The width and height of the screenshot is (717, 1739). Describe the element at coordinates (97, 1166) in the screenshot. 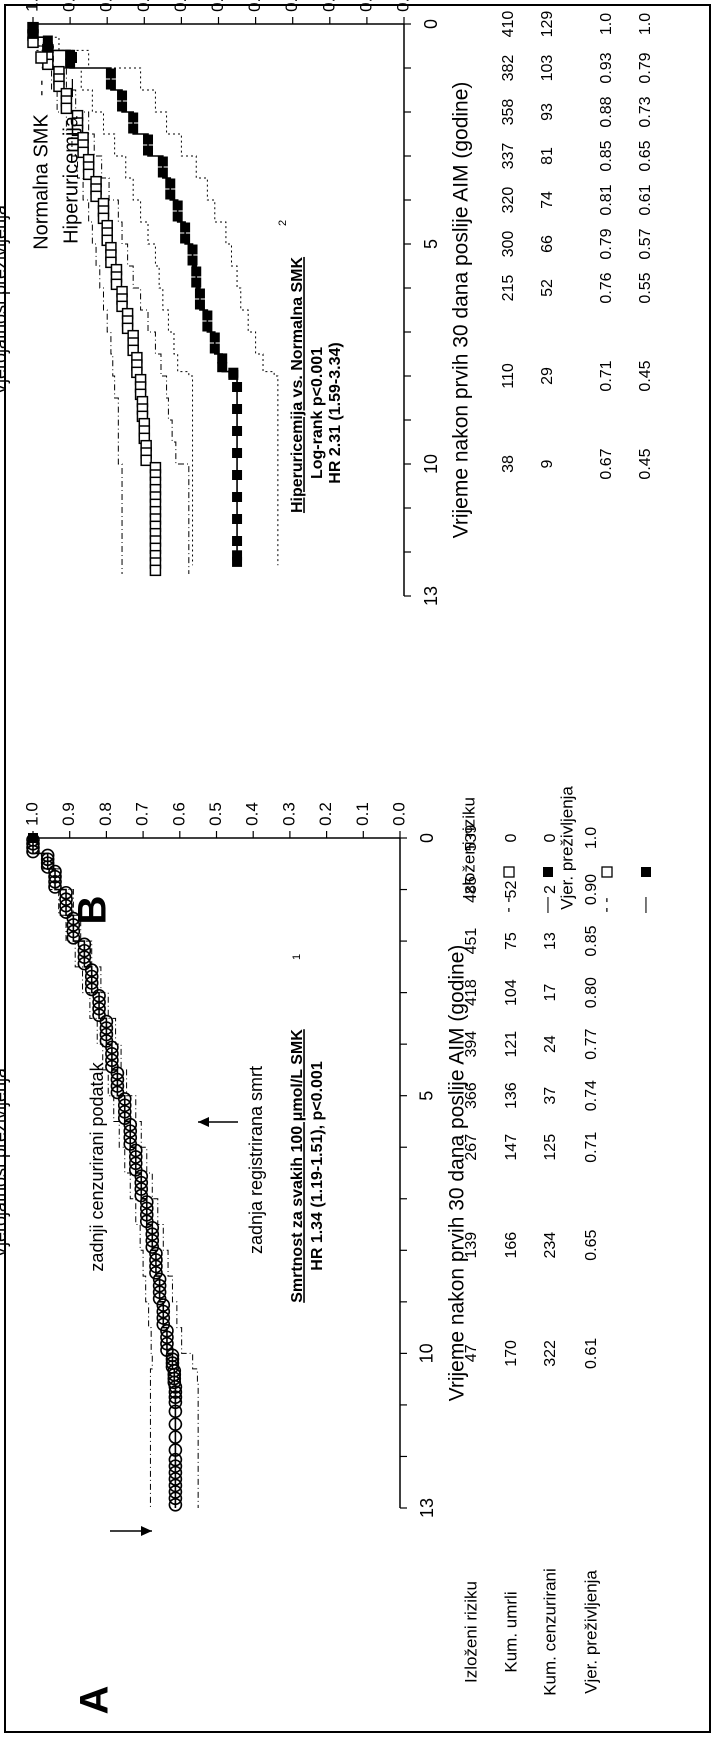

I see `arrow-label: zadnji cenzurirani podatak` at that location.